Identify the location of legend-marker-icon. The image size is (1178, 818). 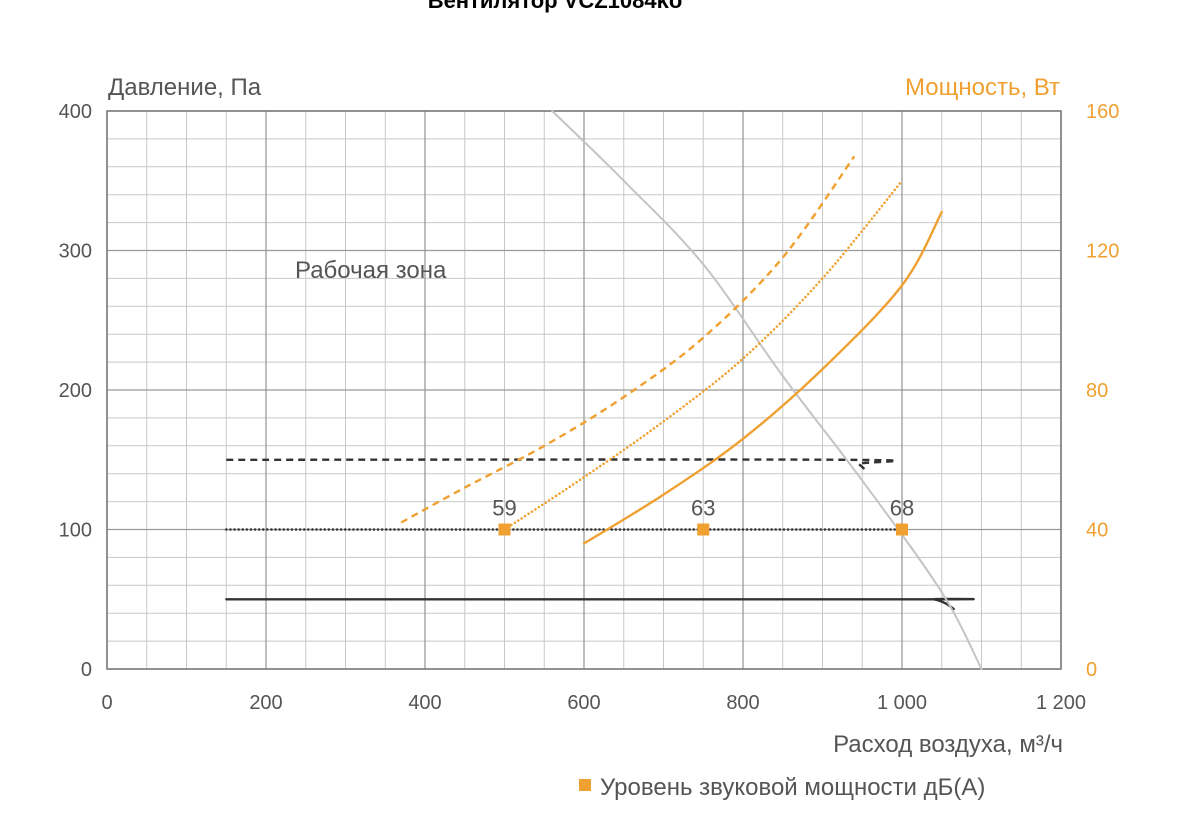
(585, 785).